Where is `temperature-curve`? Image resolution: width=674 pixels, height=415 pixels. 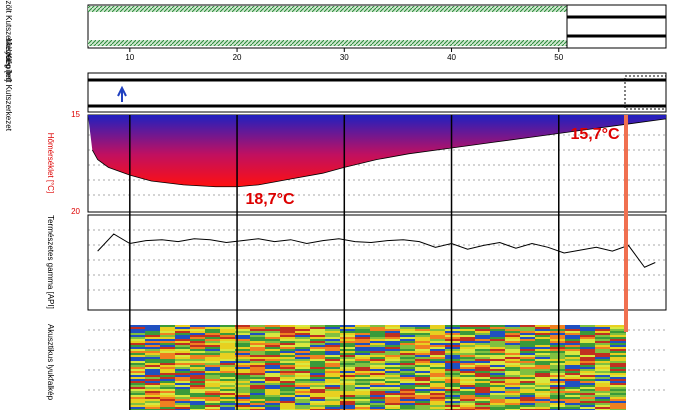 temperature-curve is located at coordinates (379, 153).